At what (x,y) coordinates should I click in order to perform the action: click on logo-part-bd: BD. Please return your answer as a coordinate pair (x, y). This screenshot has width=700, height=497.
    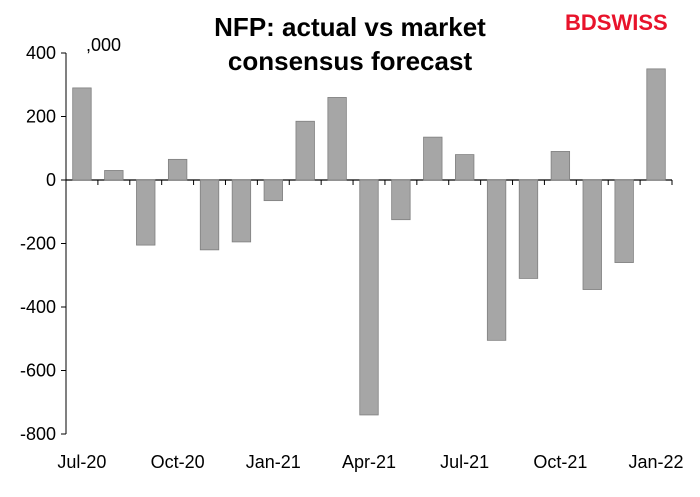
    Looking at the image, I should click on (581, 22).